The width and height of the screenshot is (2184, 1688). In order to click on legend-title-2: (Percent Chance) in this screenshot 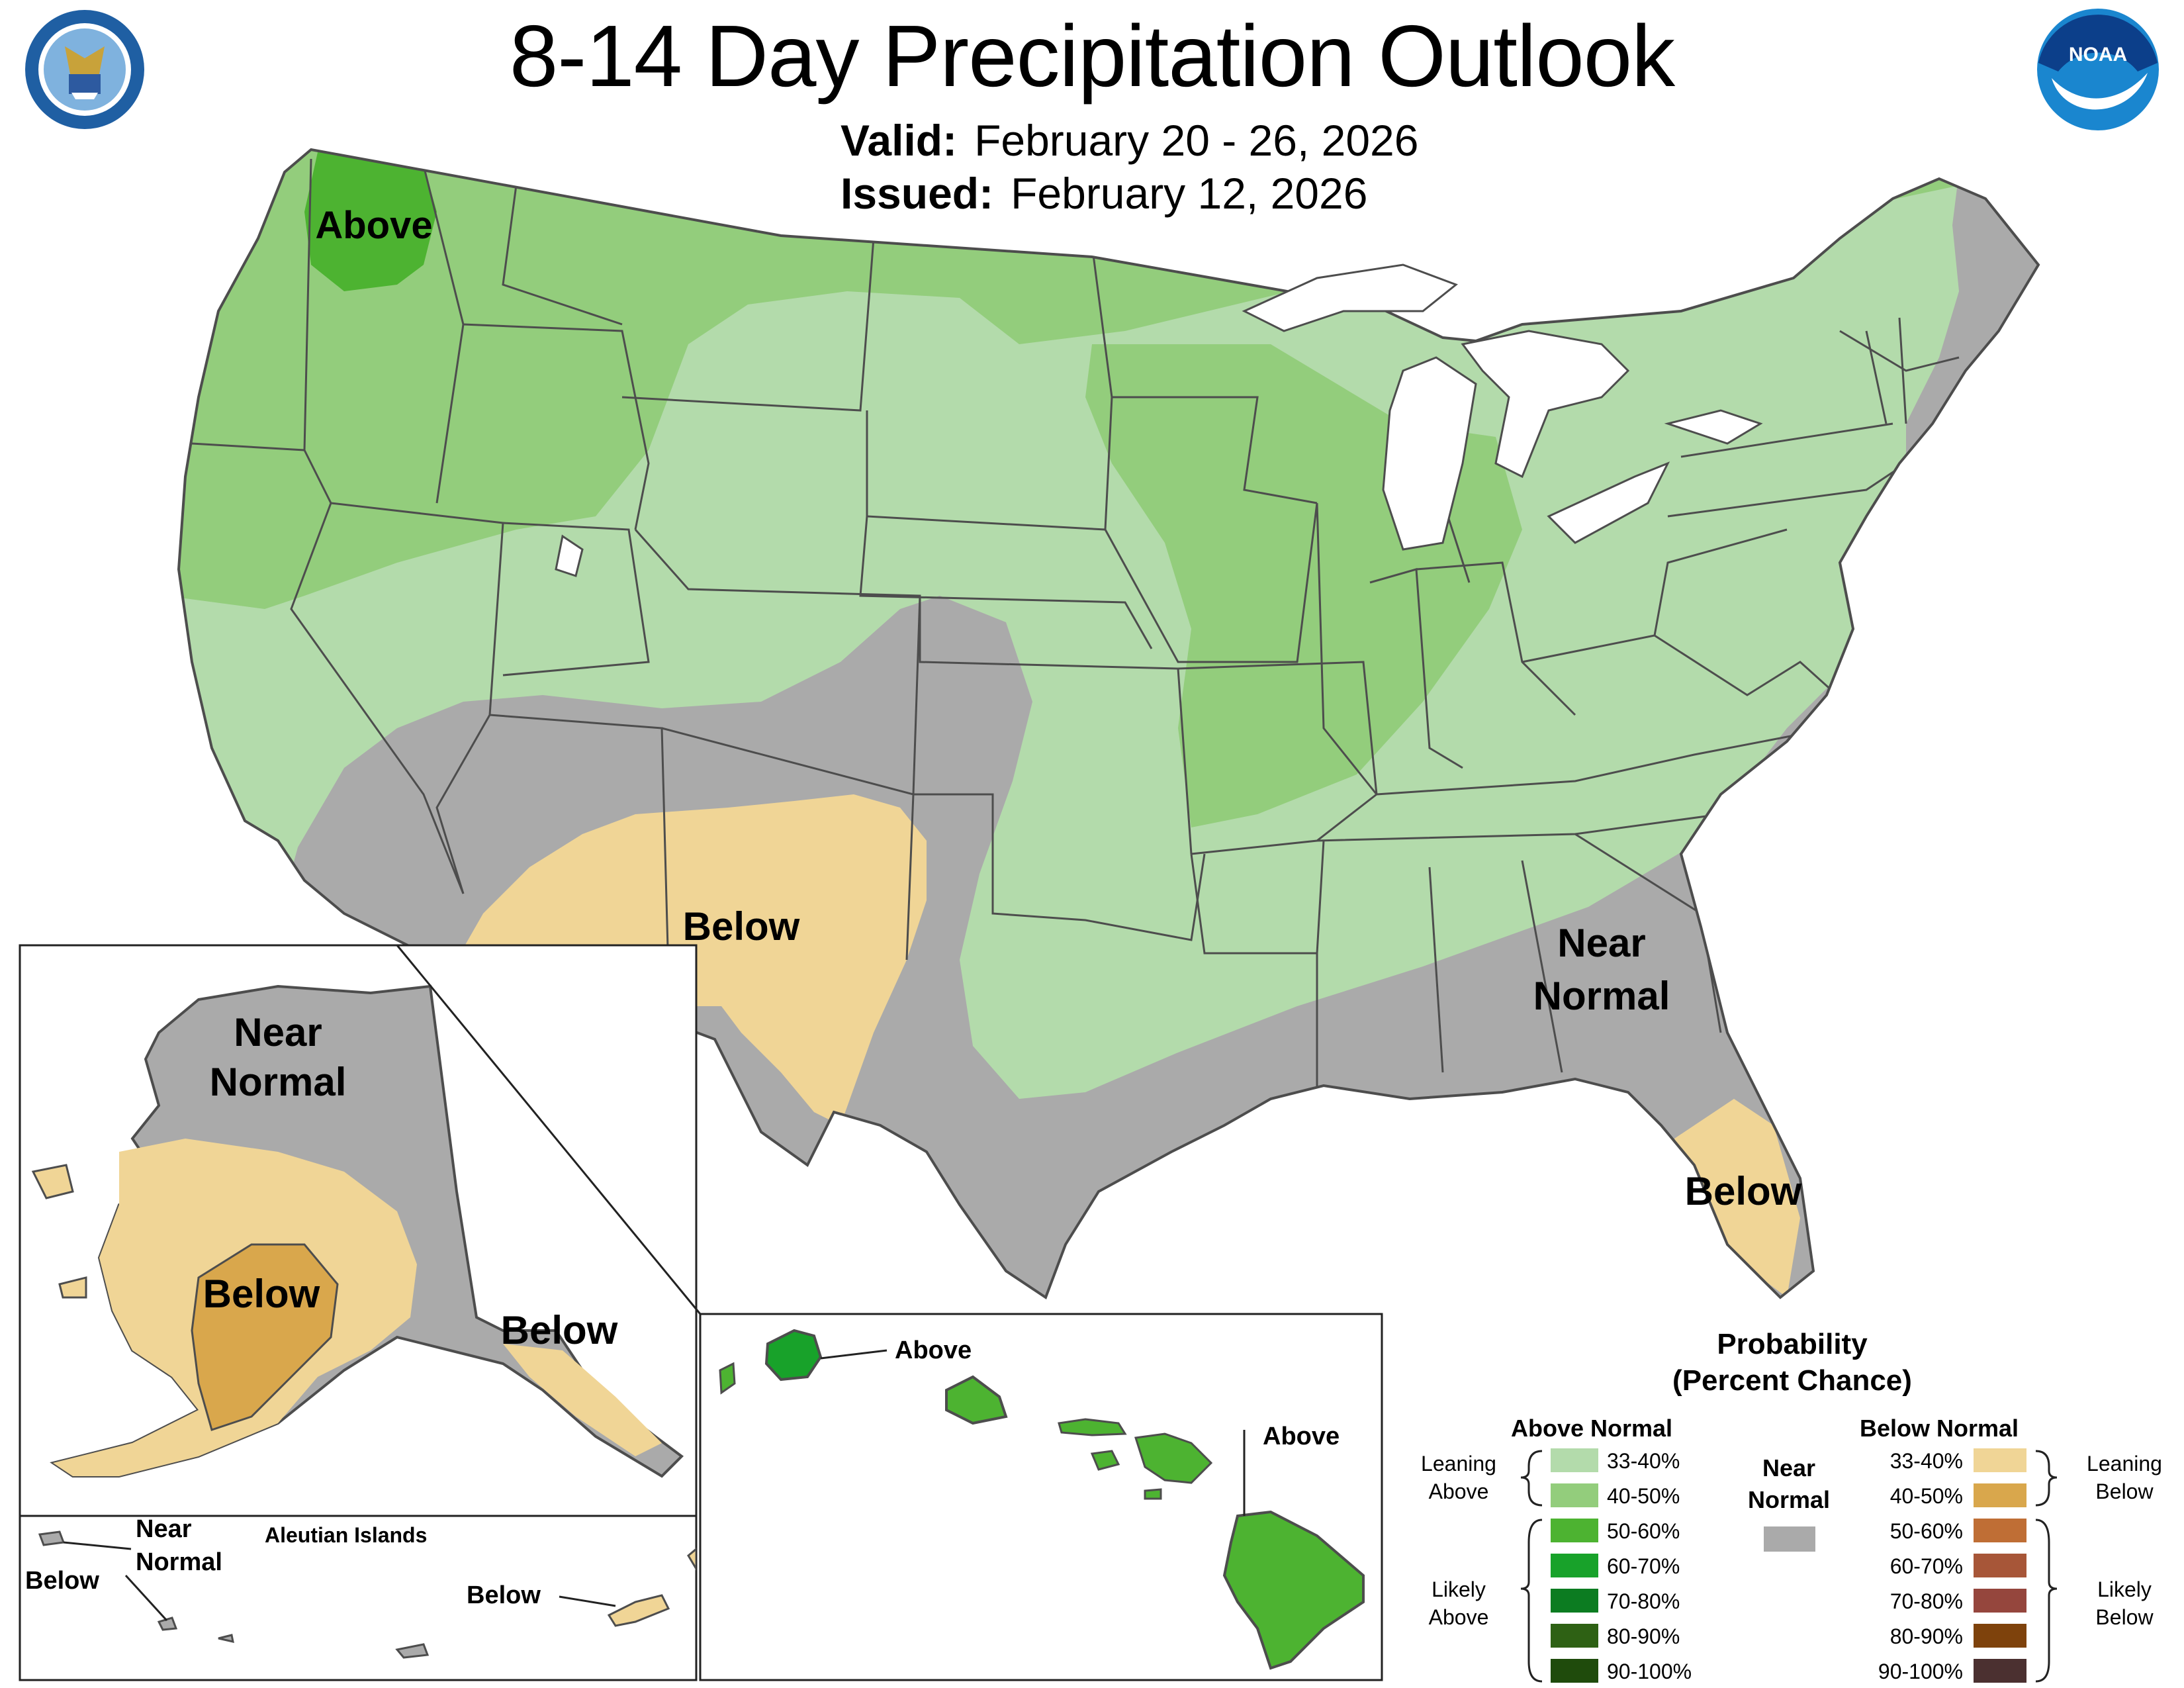, I will do `click(1792, 1380)`.